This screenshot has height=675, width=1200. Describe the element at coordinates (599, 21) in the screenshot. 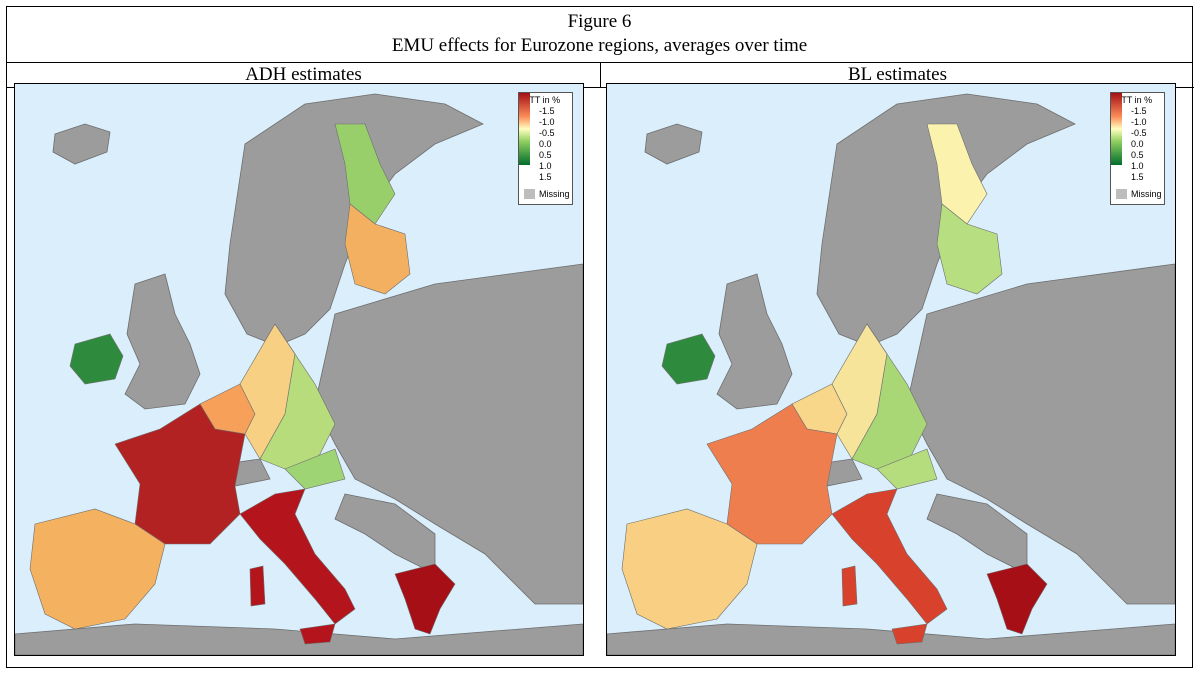

I see `figure-title: Figure 6` at that location.